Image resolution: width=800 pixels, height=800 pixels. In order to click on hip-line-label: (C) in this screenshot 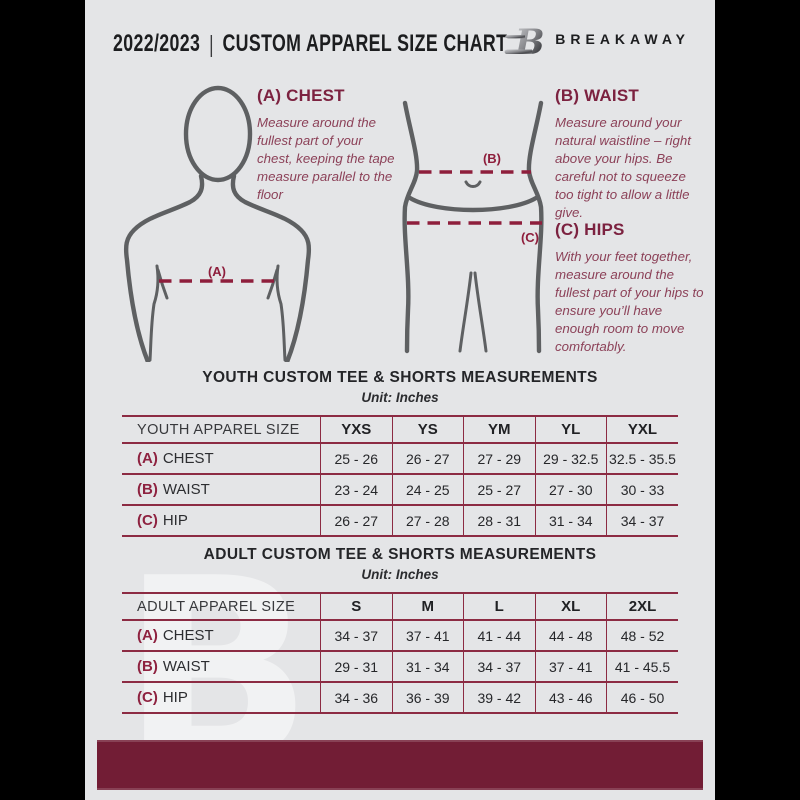, I will do `click(530, 237)`.